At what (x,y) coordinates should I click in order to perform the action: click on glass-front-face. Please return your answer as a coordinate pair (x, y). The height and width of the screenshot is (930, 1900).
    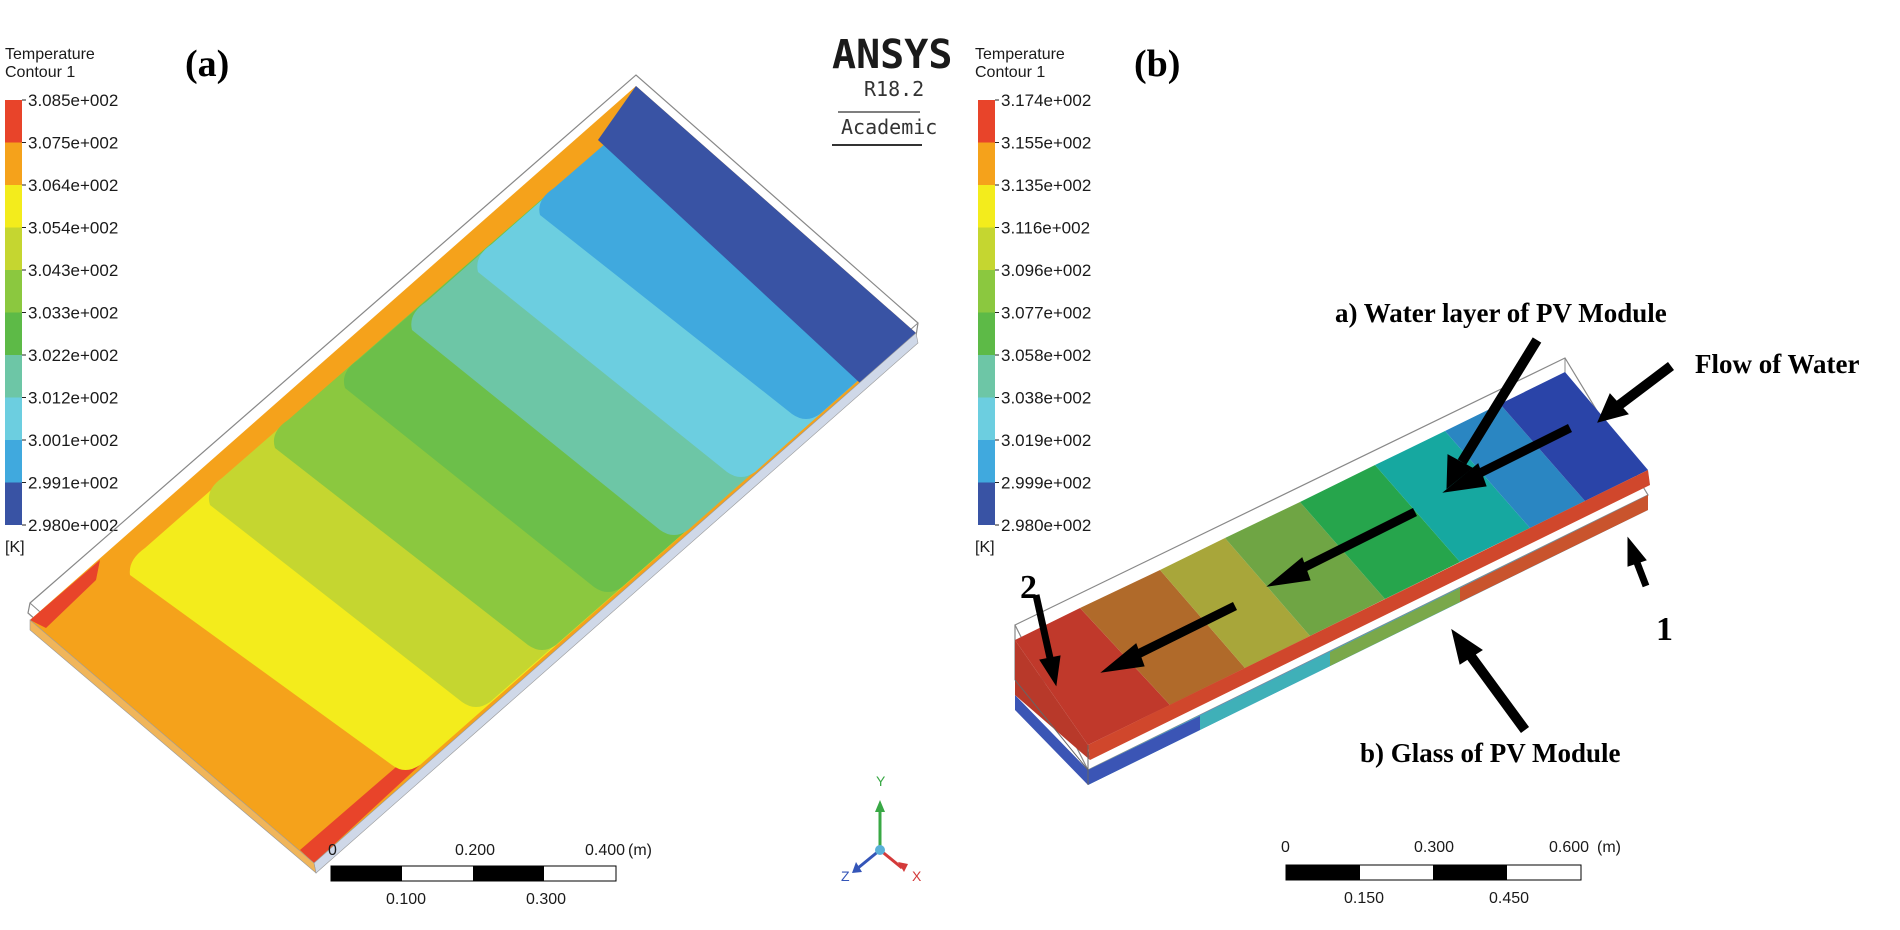
    Looking at the image, I should click on (1051, 740).